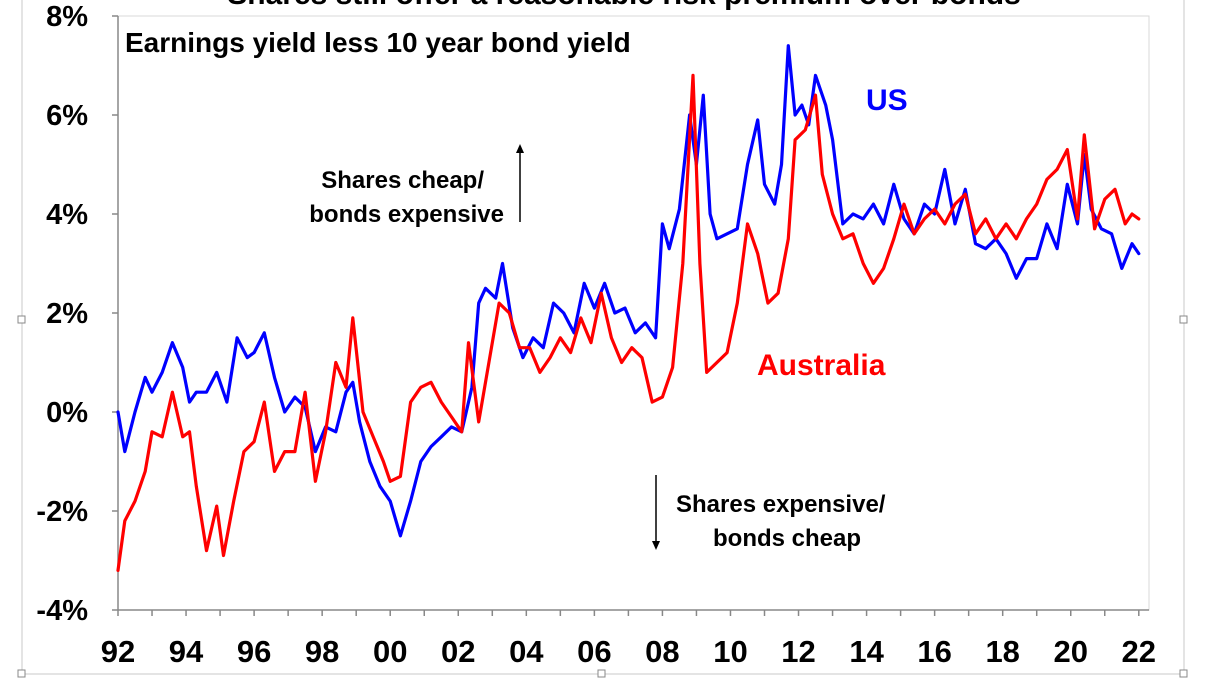 The image size is (1226, 690). Describe the element at coordinates (402, 180) in the screenshot. I see `annotation-shares-cheap-line1: Shares cheap/` at that location.